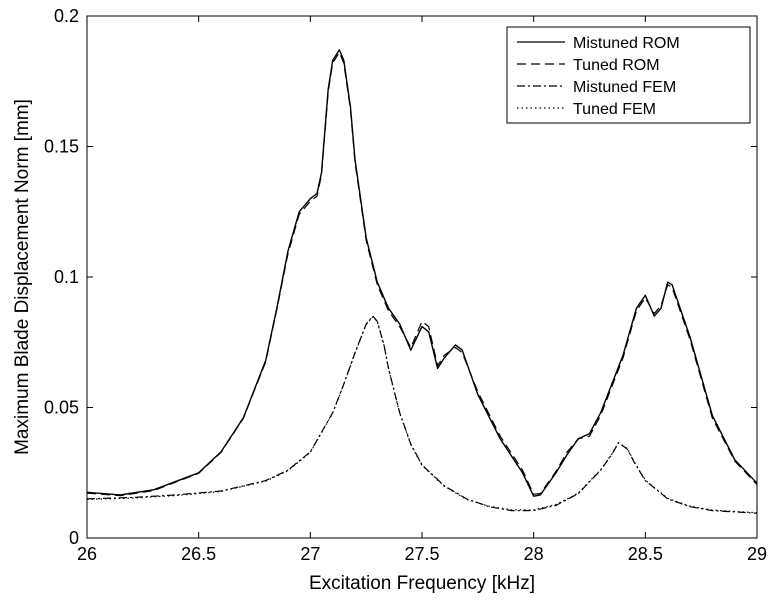 The image size is (771, 602). I want to click on legend-box, so click(628, 75).